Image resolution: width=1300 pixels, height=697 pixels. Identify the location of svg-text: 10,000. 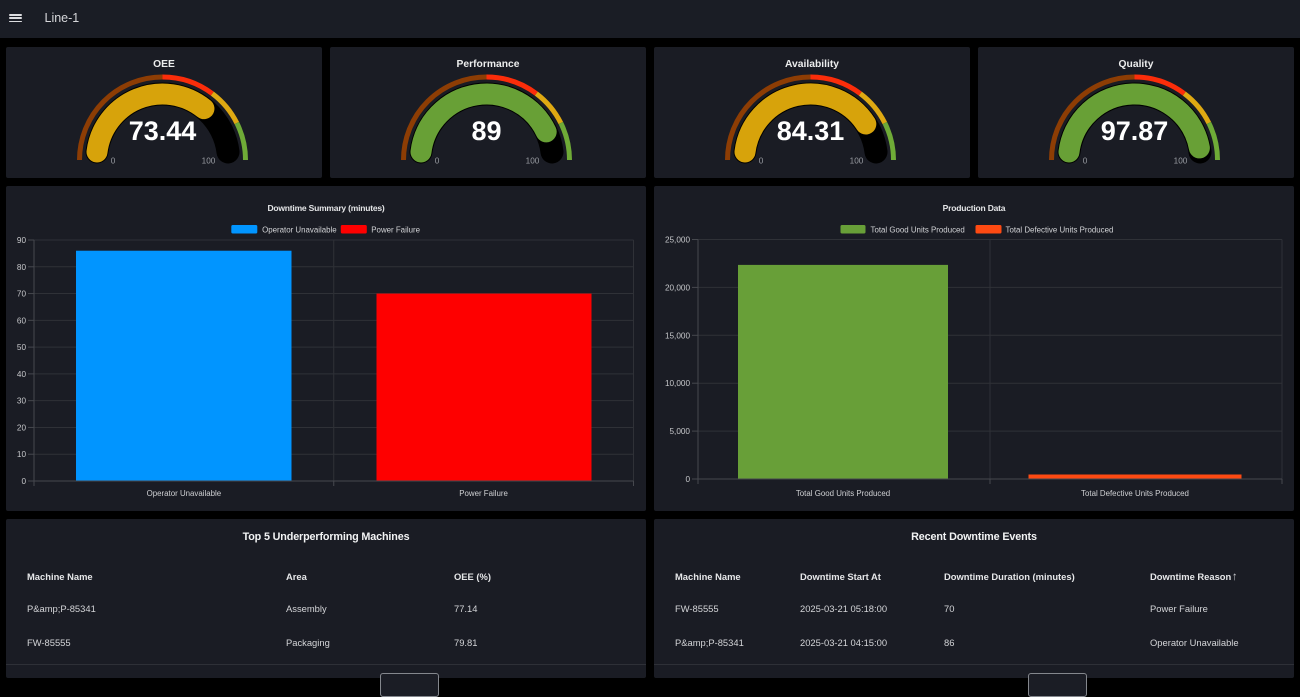
(677, 383).